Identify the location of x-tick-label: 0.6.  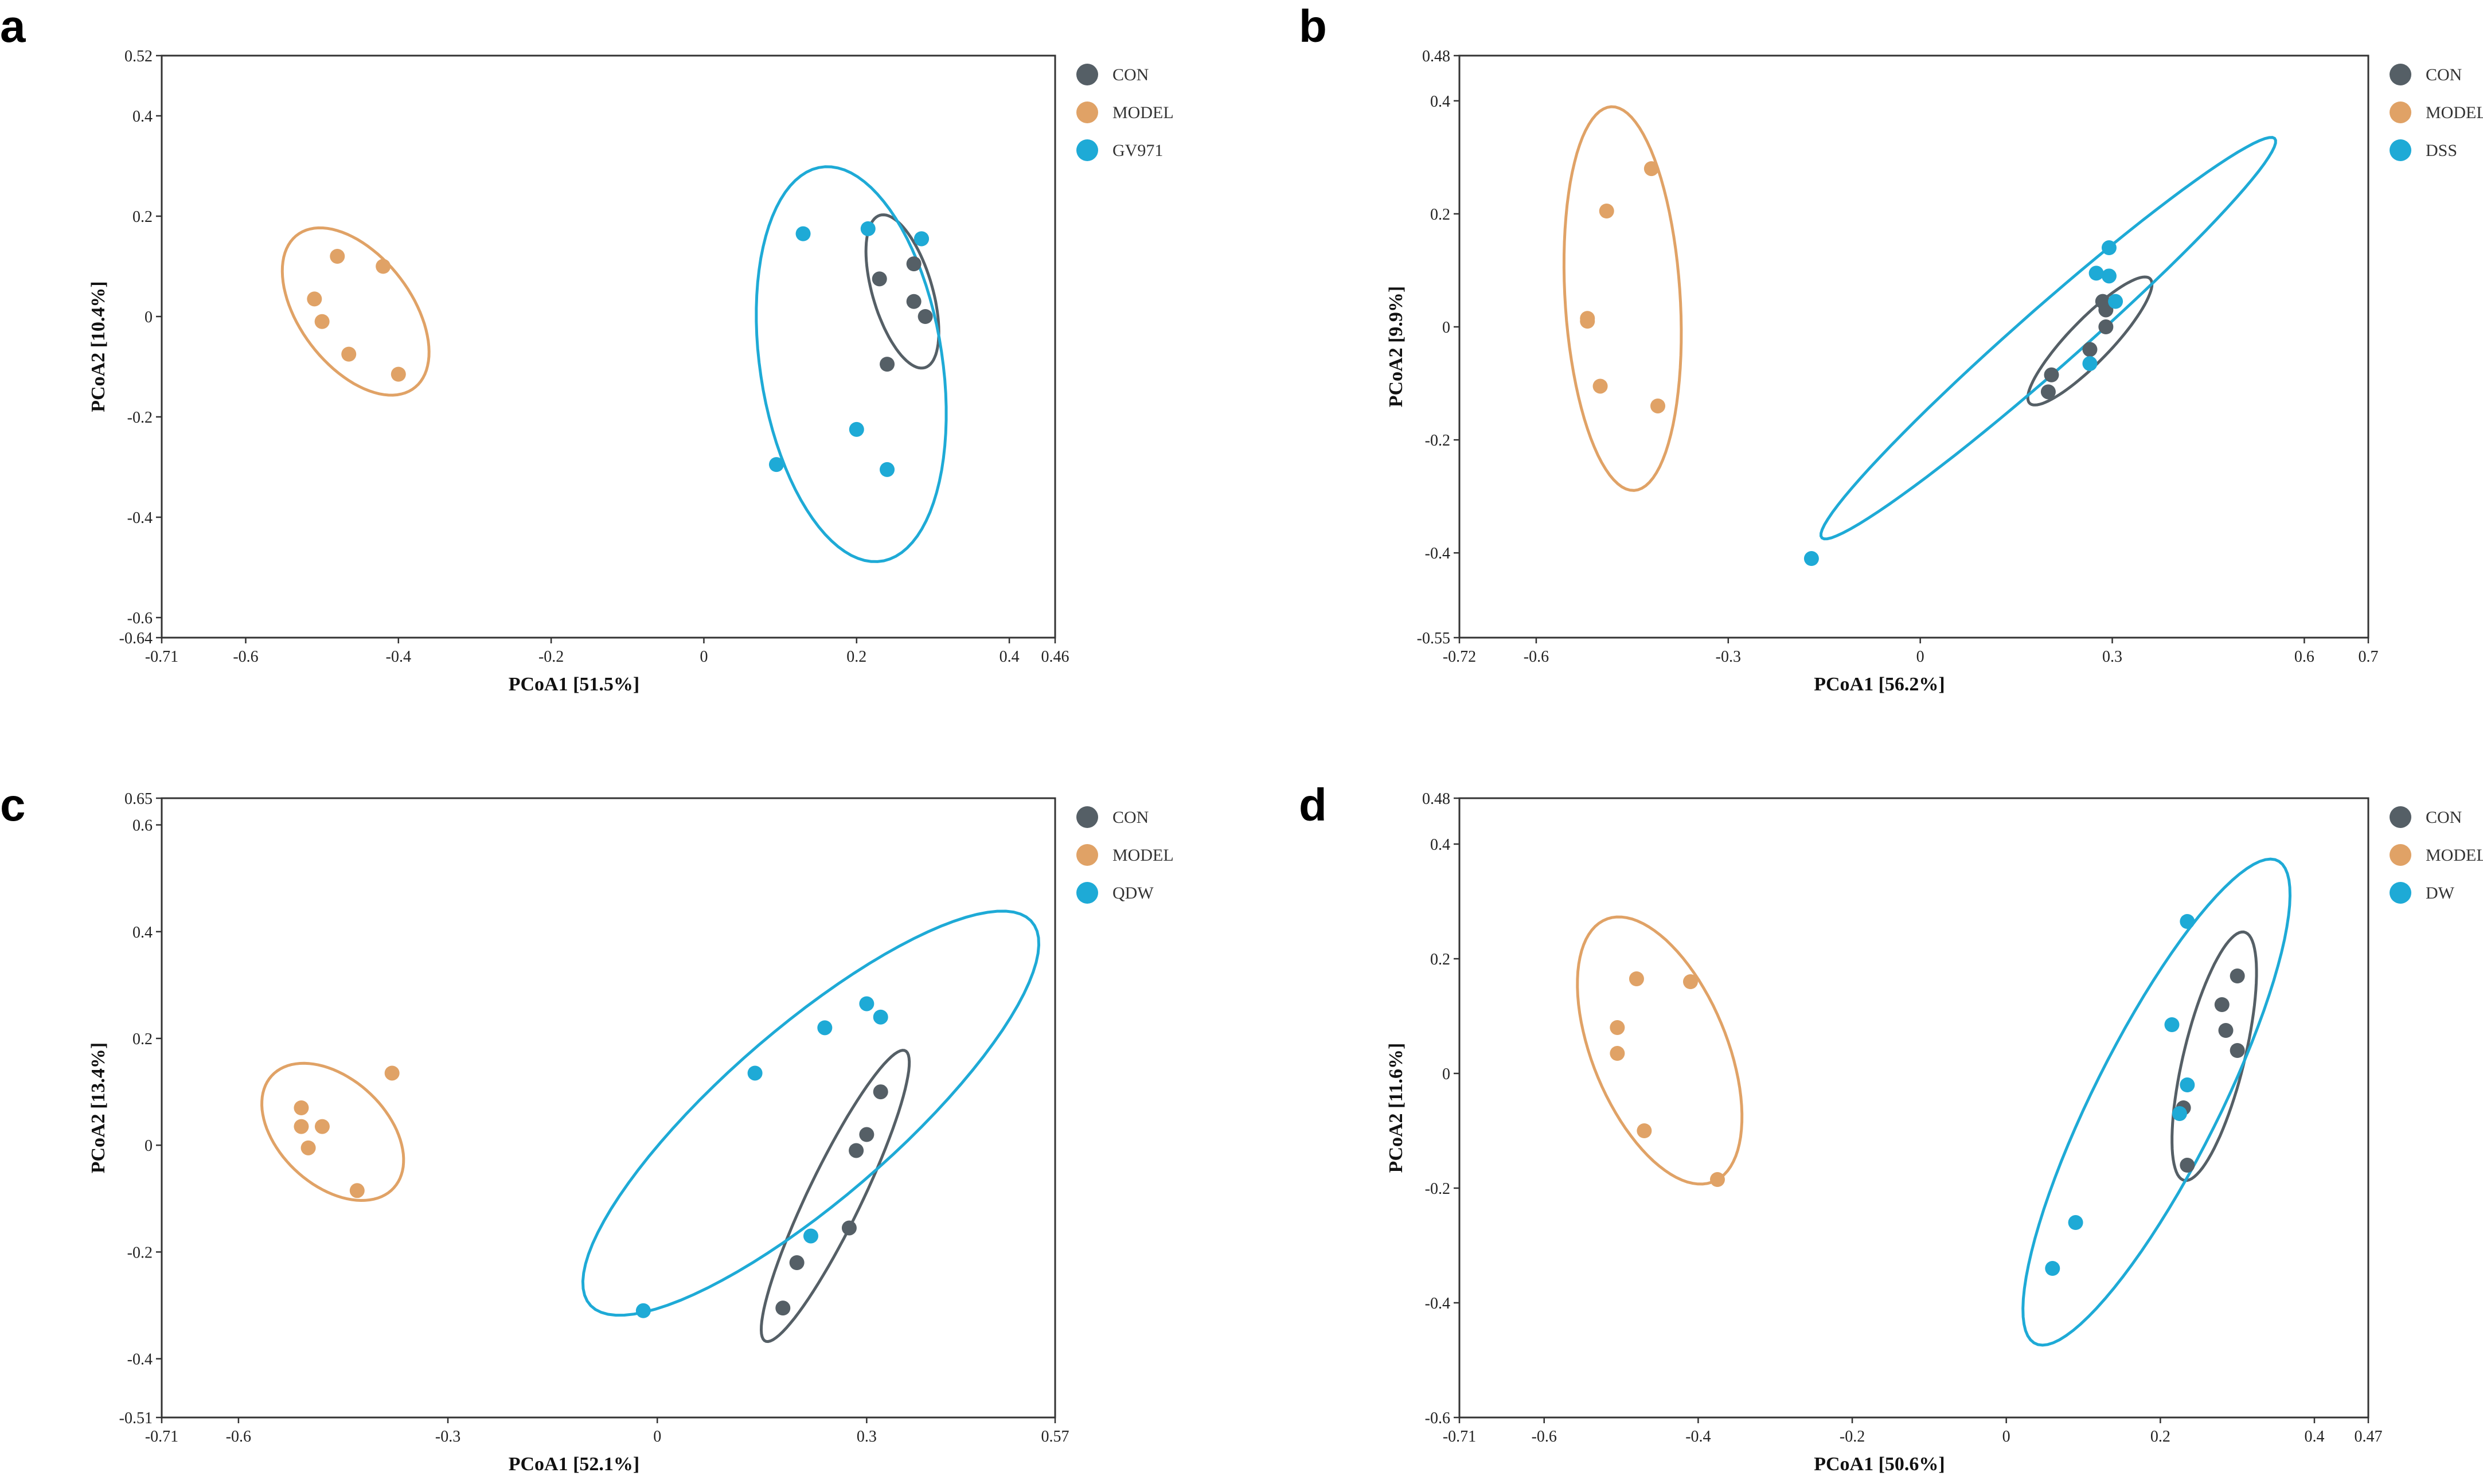
(2304, 657).